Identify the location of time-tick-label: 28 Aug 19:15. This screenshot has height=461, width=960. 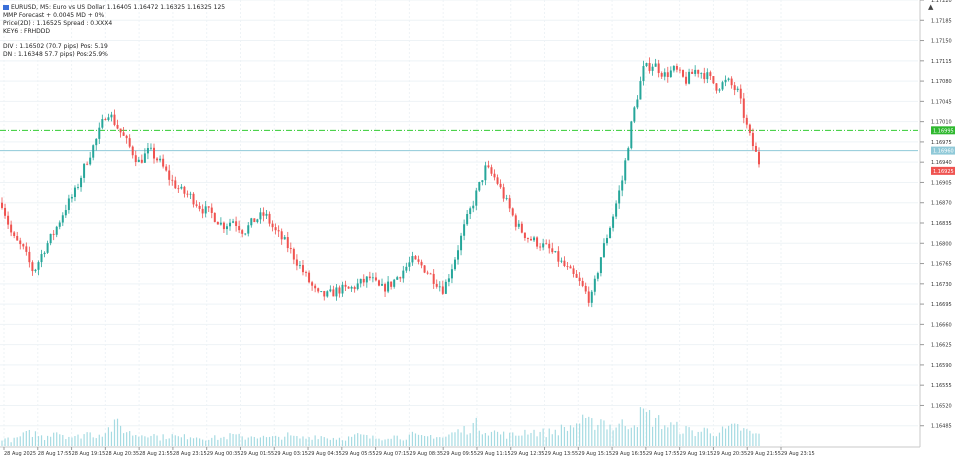
(89, 454).